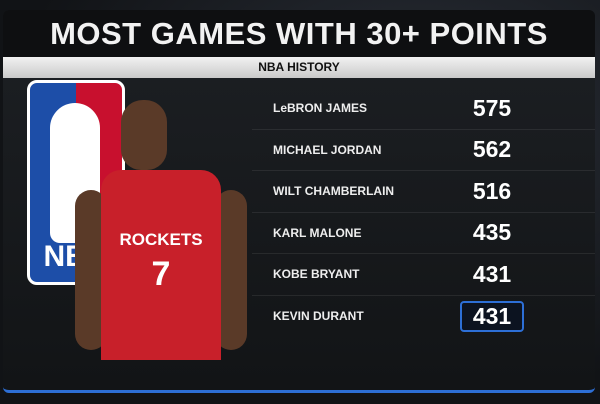  I want to click on graphic-subtitle: NBA HISTORY, so click(299, 67).